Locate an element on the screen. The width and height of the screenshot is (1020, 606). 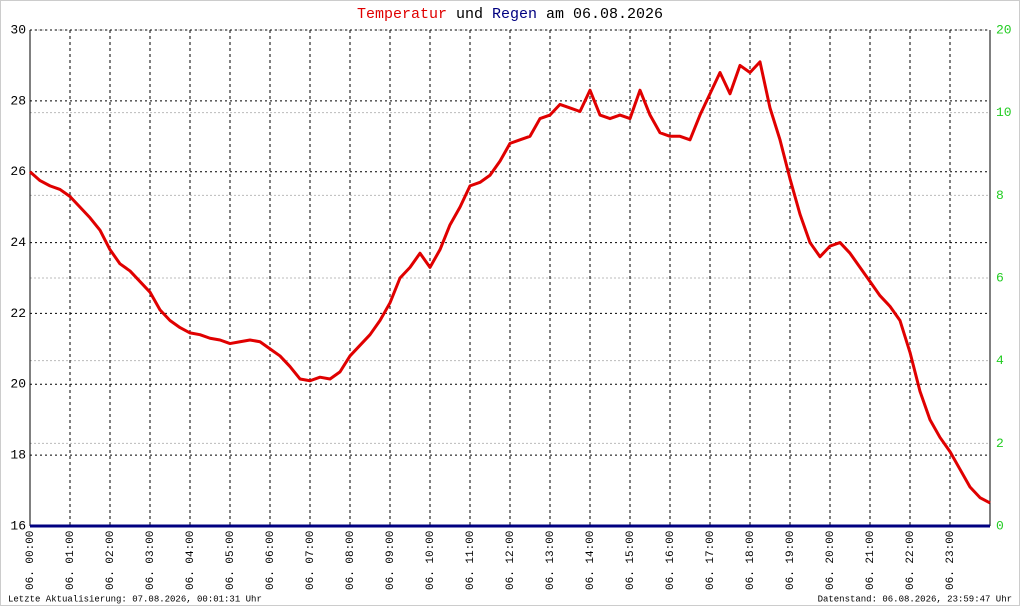
x-tick-label: 06. 14:00 is located at coordinates (591, 560).